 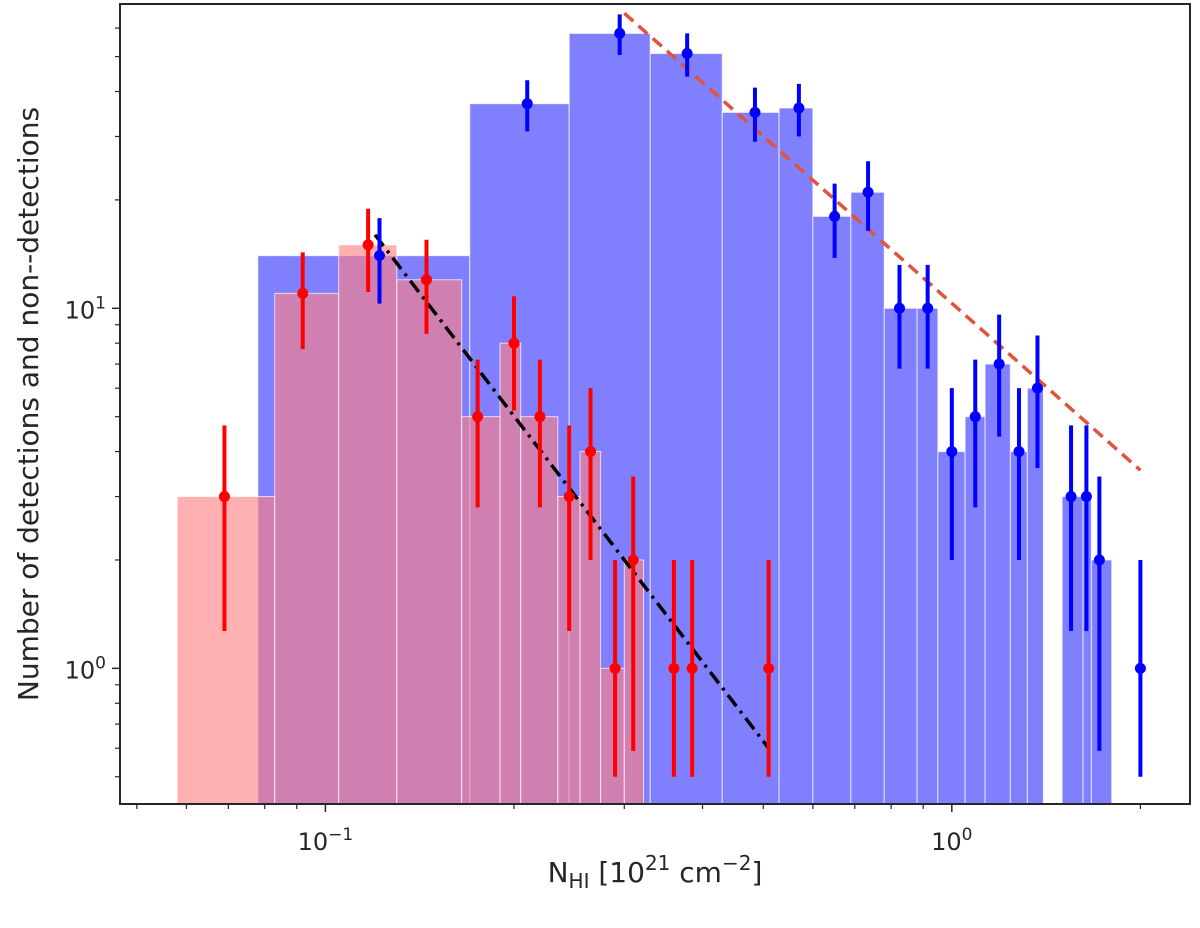 I want to click on x-axis-label-unit: cm, so click(x=696, y=872).